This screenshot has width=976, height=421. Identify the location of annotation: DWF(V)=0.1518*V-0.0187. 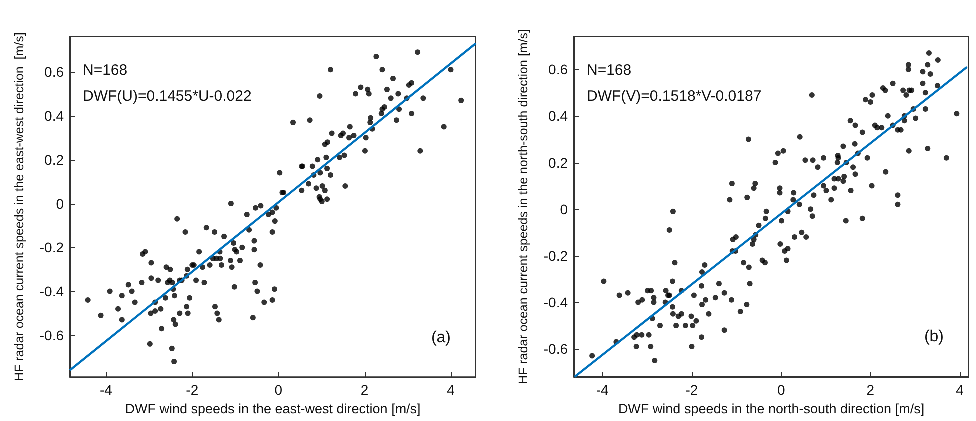
(674, 96).